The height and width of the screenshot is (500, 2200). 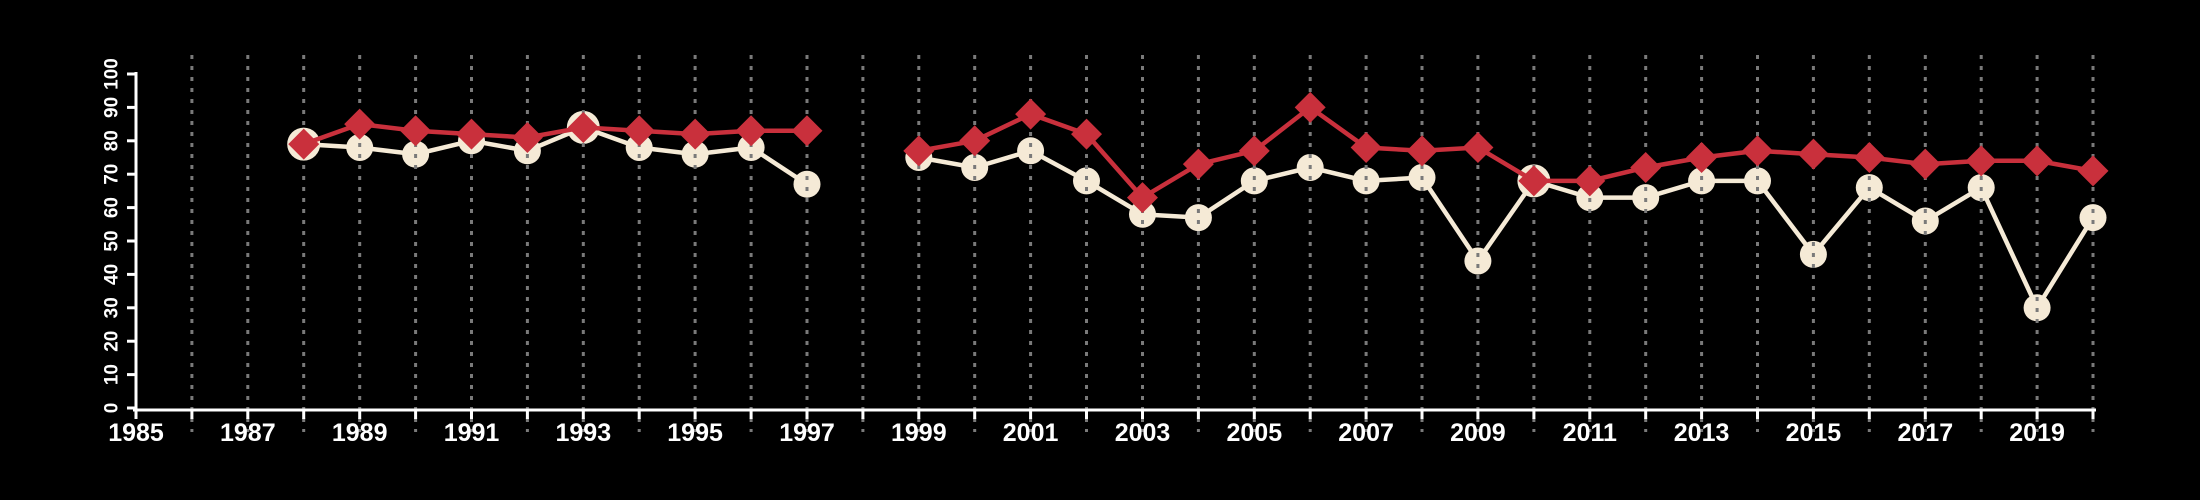 What do you see at coordinates (1590, 433) in the screenshot?
I see `x-tick-label: 2011` at bounding box center [1590, 433].